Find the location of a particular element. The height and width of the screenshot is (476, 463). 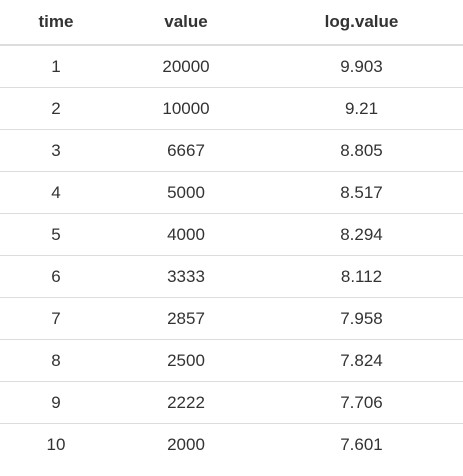

table-header: time value log.value is located at coordinates (231, 23).